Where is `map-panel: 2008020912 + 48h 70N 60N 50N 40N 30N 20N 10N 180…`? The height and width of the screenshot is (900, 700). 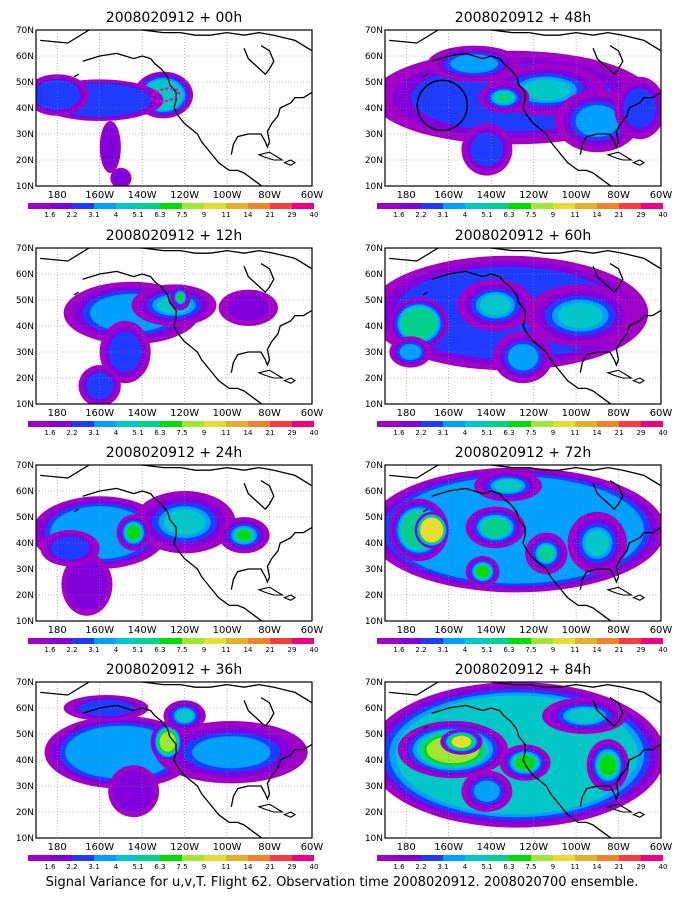
map-panel: 2008020912 + 48h 70N 60N 50N 40N 30N 20N 10N 180… is located at coordinates (519, 114).